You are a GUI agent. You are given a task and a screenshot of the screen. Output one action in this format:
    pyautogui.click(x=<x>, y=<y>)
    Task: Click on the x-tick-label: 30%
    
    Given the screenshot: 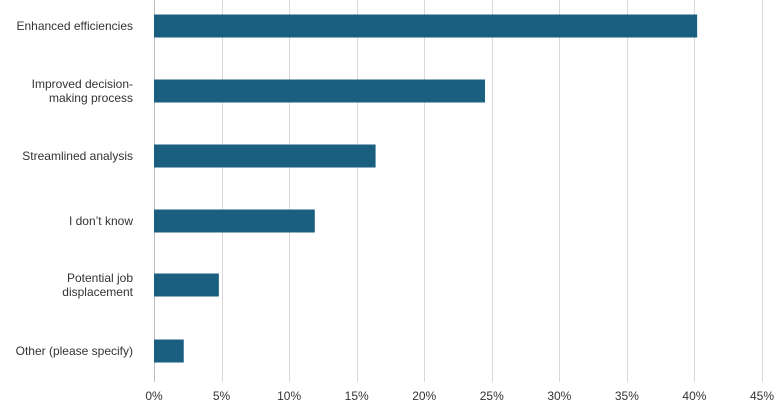 What is the action you would take?
    pyautogui.click(x=559, y=396)
    